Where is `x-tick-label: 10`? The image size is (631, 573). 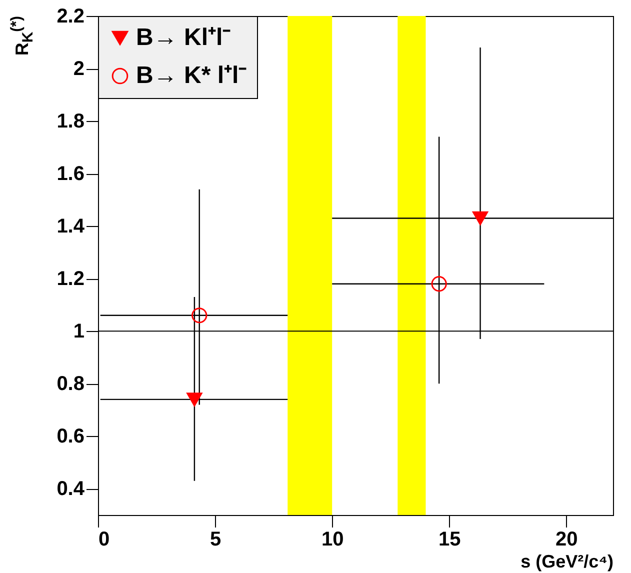
x-tick-label: 10 is located at coordinates (332, 539).